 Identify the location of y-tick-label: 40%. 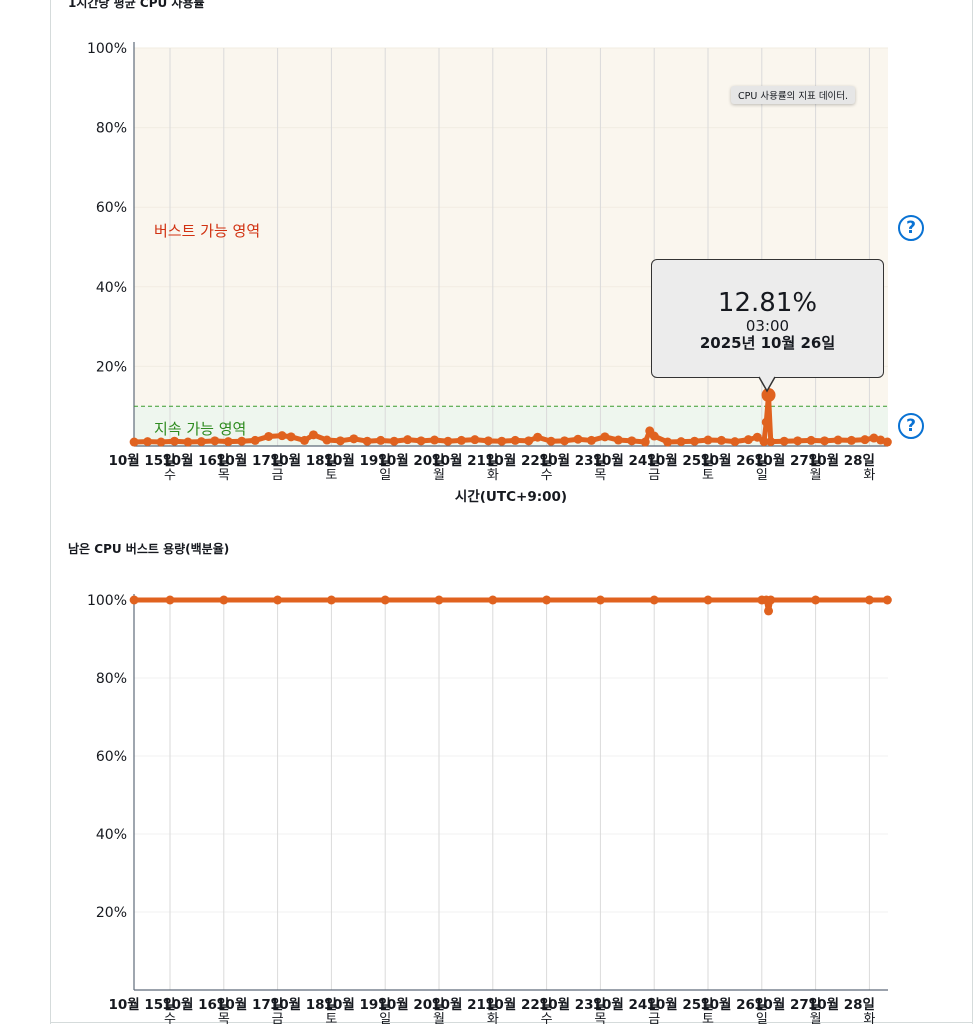
(111, 835).